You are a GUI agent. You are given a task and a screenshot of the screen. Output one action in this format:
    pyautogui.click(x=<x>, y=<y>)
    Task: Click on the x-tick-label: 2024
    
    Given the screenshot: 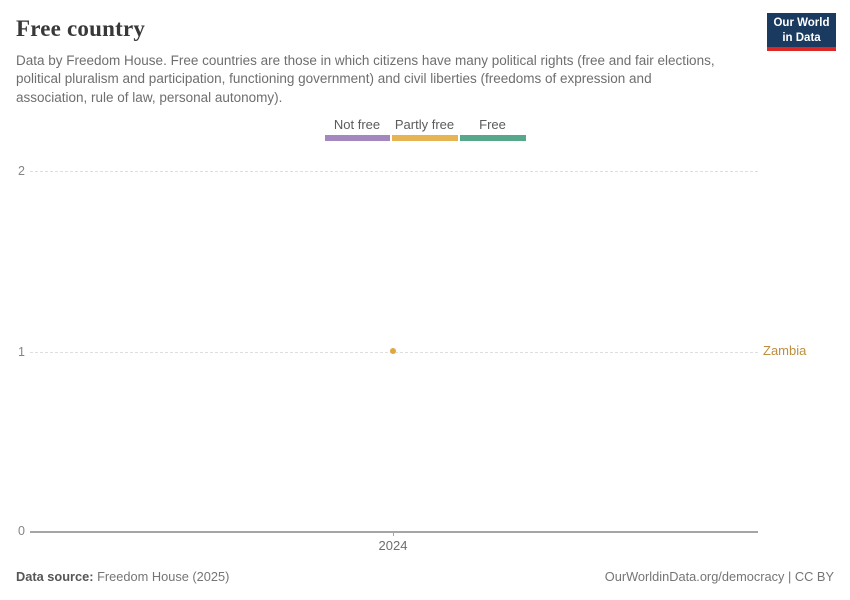 What is the action you would take?
    pyautogui.click(x=393, y=545)
    